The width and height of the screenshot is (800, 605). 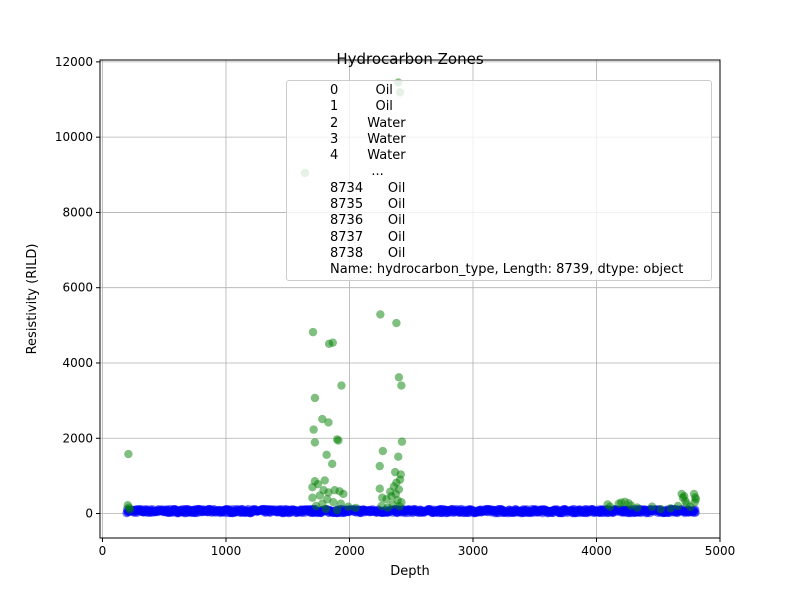 What do you see at coordinates (32, 299) in the screenshot?
I see `y-axis-label: Resistivity (RILD)` at bounding box center [32, 299].